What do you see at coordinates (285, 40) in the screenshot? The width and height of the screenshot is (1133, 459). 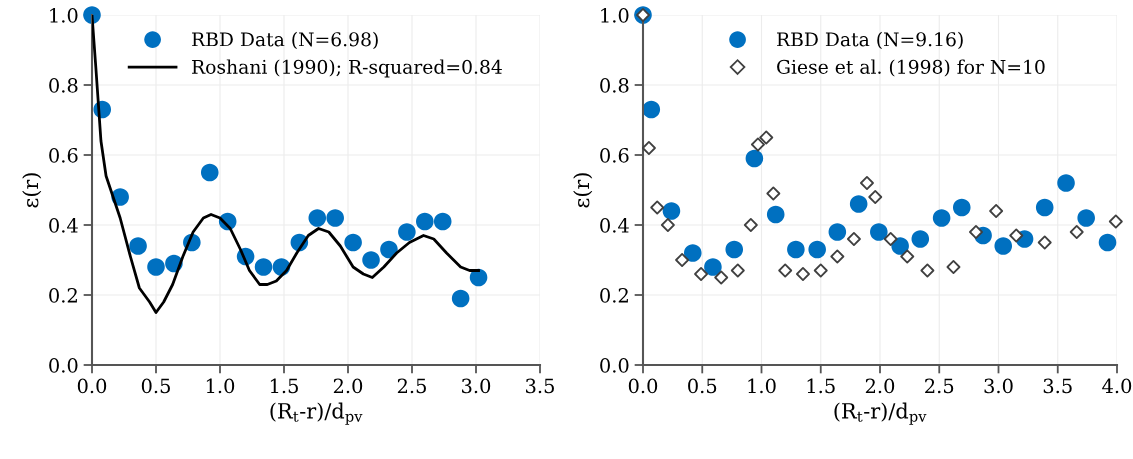 I see `legend-label: RBD Data (N=6.98)` at bounding box center [285, 40].